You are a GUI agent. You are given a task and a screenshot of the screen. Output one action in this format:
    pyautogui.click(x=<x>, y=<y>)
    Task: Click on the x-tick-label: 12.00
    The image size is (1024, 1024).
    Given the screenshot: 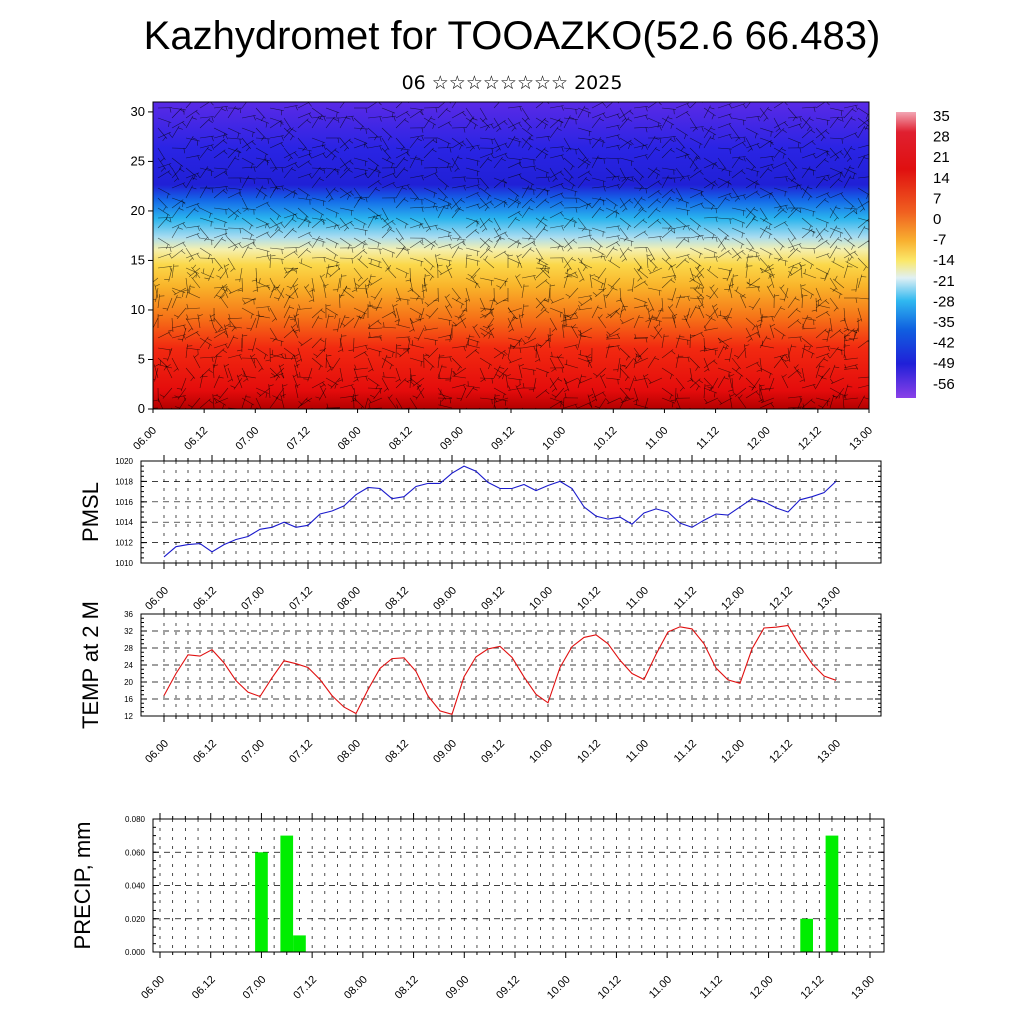 What is the action you would take?
    pyautogui.click(x=733, y=752)
    